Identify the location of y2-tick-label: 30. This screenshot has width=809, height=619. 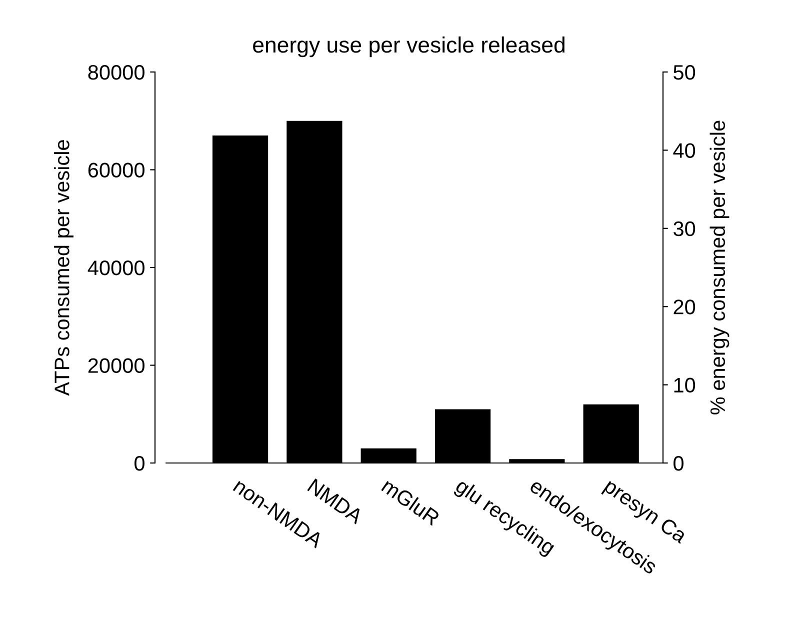
(685, 228).